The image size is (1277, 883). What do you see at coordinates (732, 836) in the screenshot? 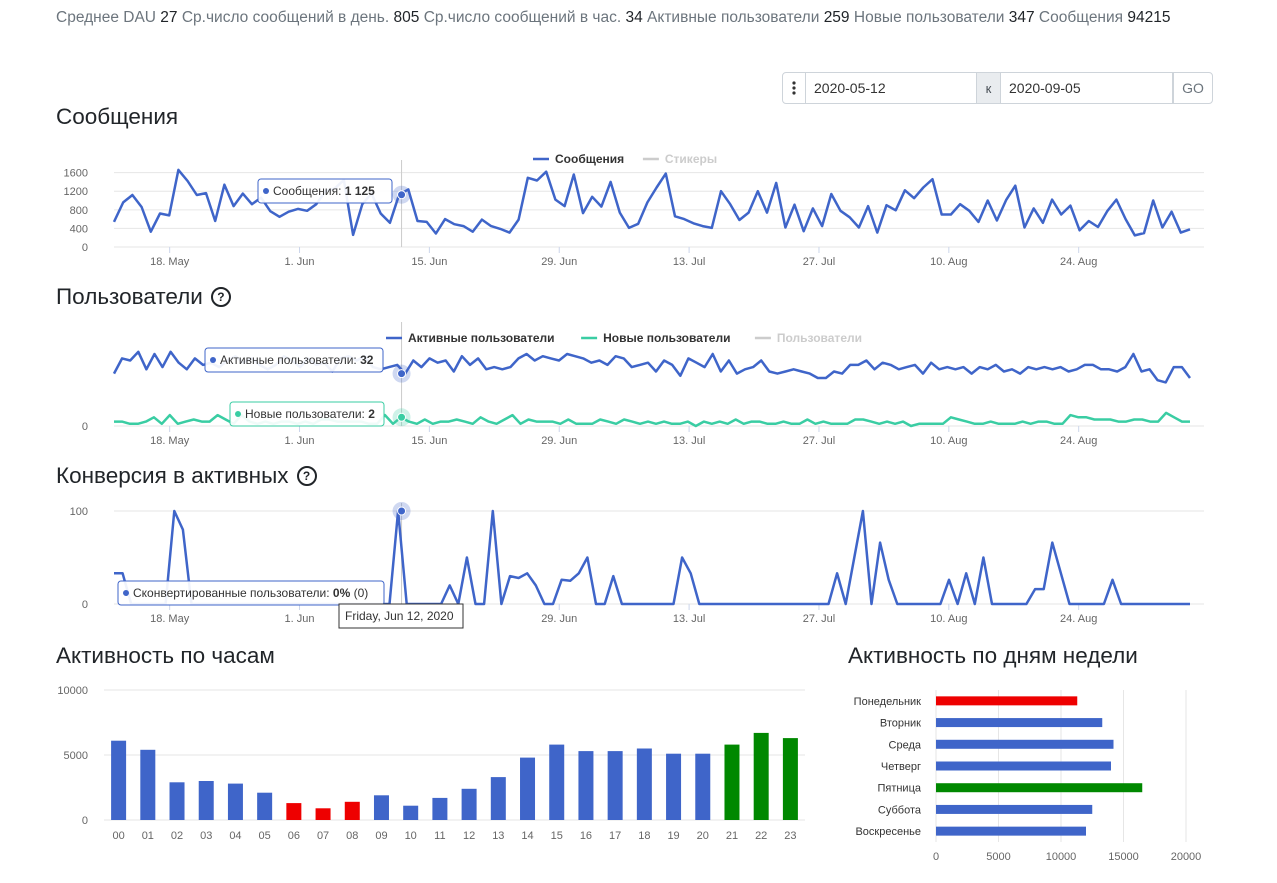
I see `x-tick-label: 21` at bounding box center [732, 836].